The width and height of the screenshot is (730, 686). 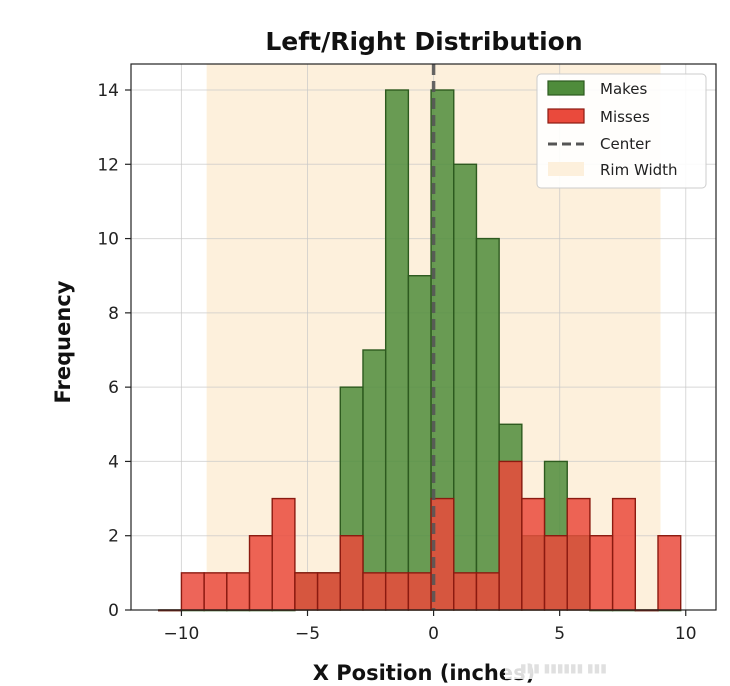 I want to click on legend-swatch-makes, so click(x=566, y=88).